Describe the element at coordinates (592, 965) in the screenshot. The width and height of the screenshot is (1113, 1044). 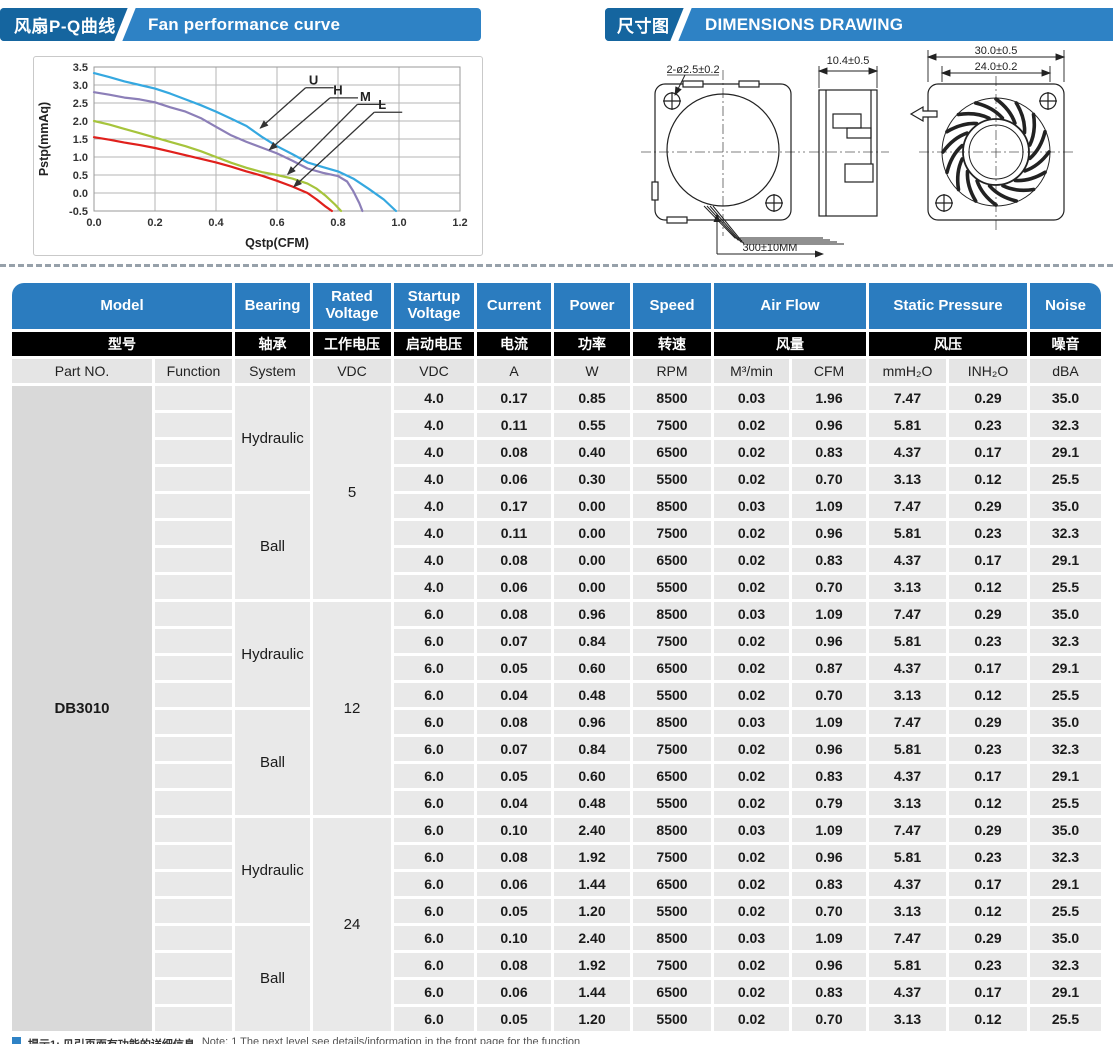
I see `value-cell: 1.92` at that location.